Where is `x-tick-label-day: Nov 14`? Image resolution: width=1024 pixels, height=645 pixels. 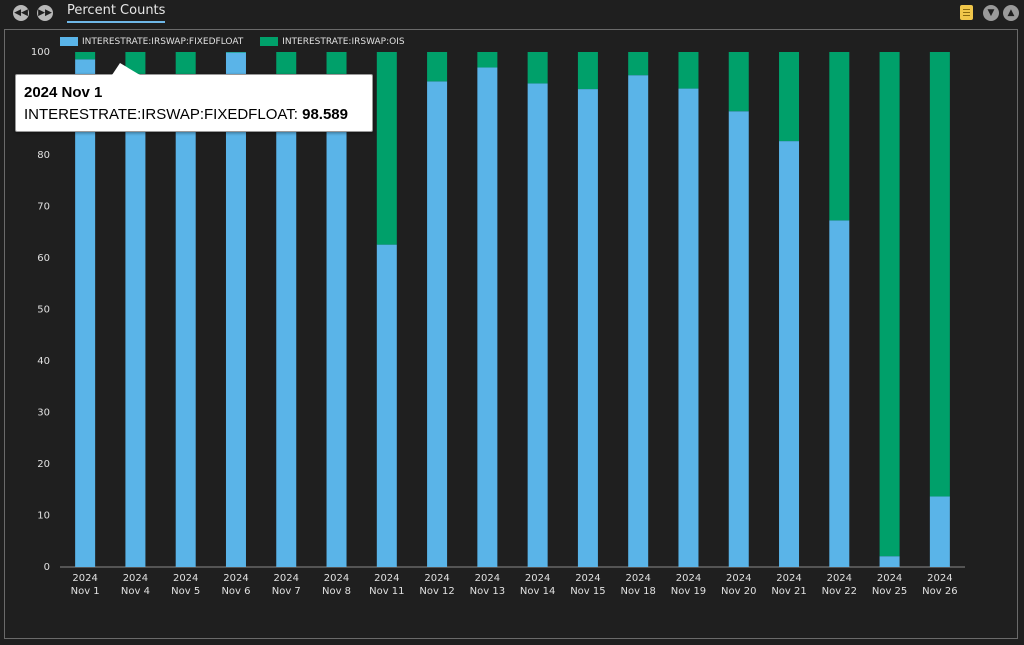 x-tick-label-day: Nov 14 is located at coordinates (537, 591).